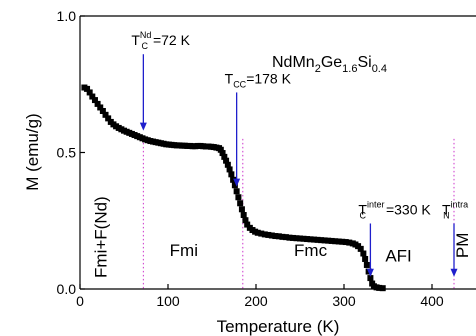  I want to click on x-tick-label: 100, so click(168, 301).